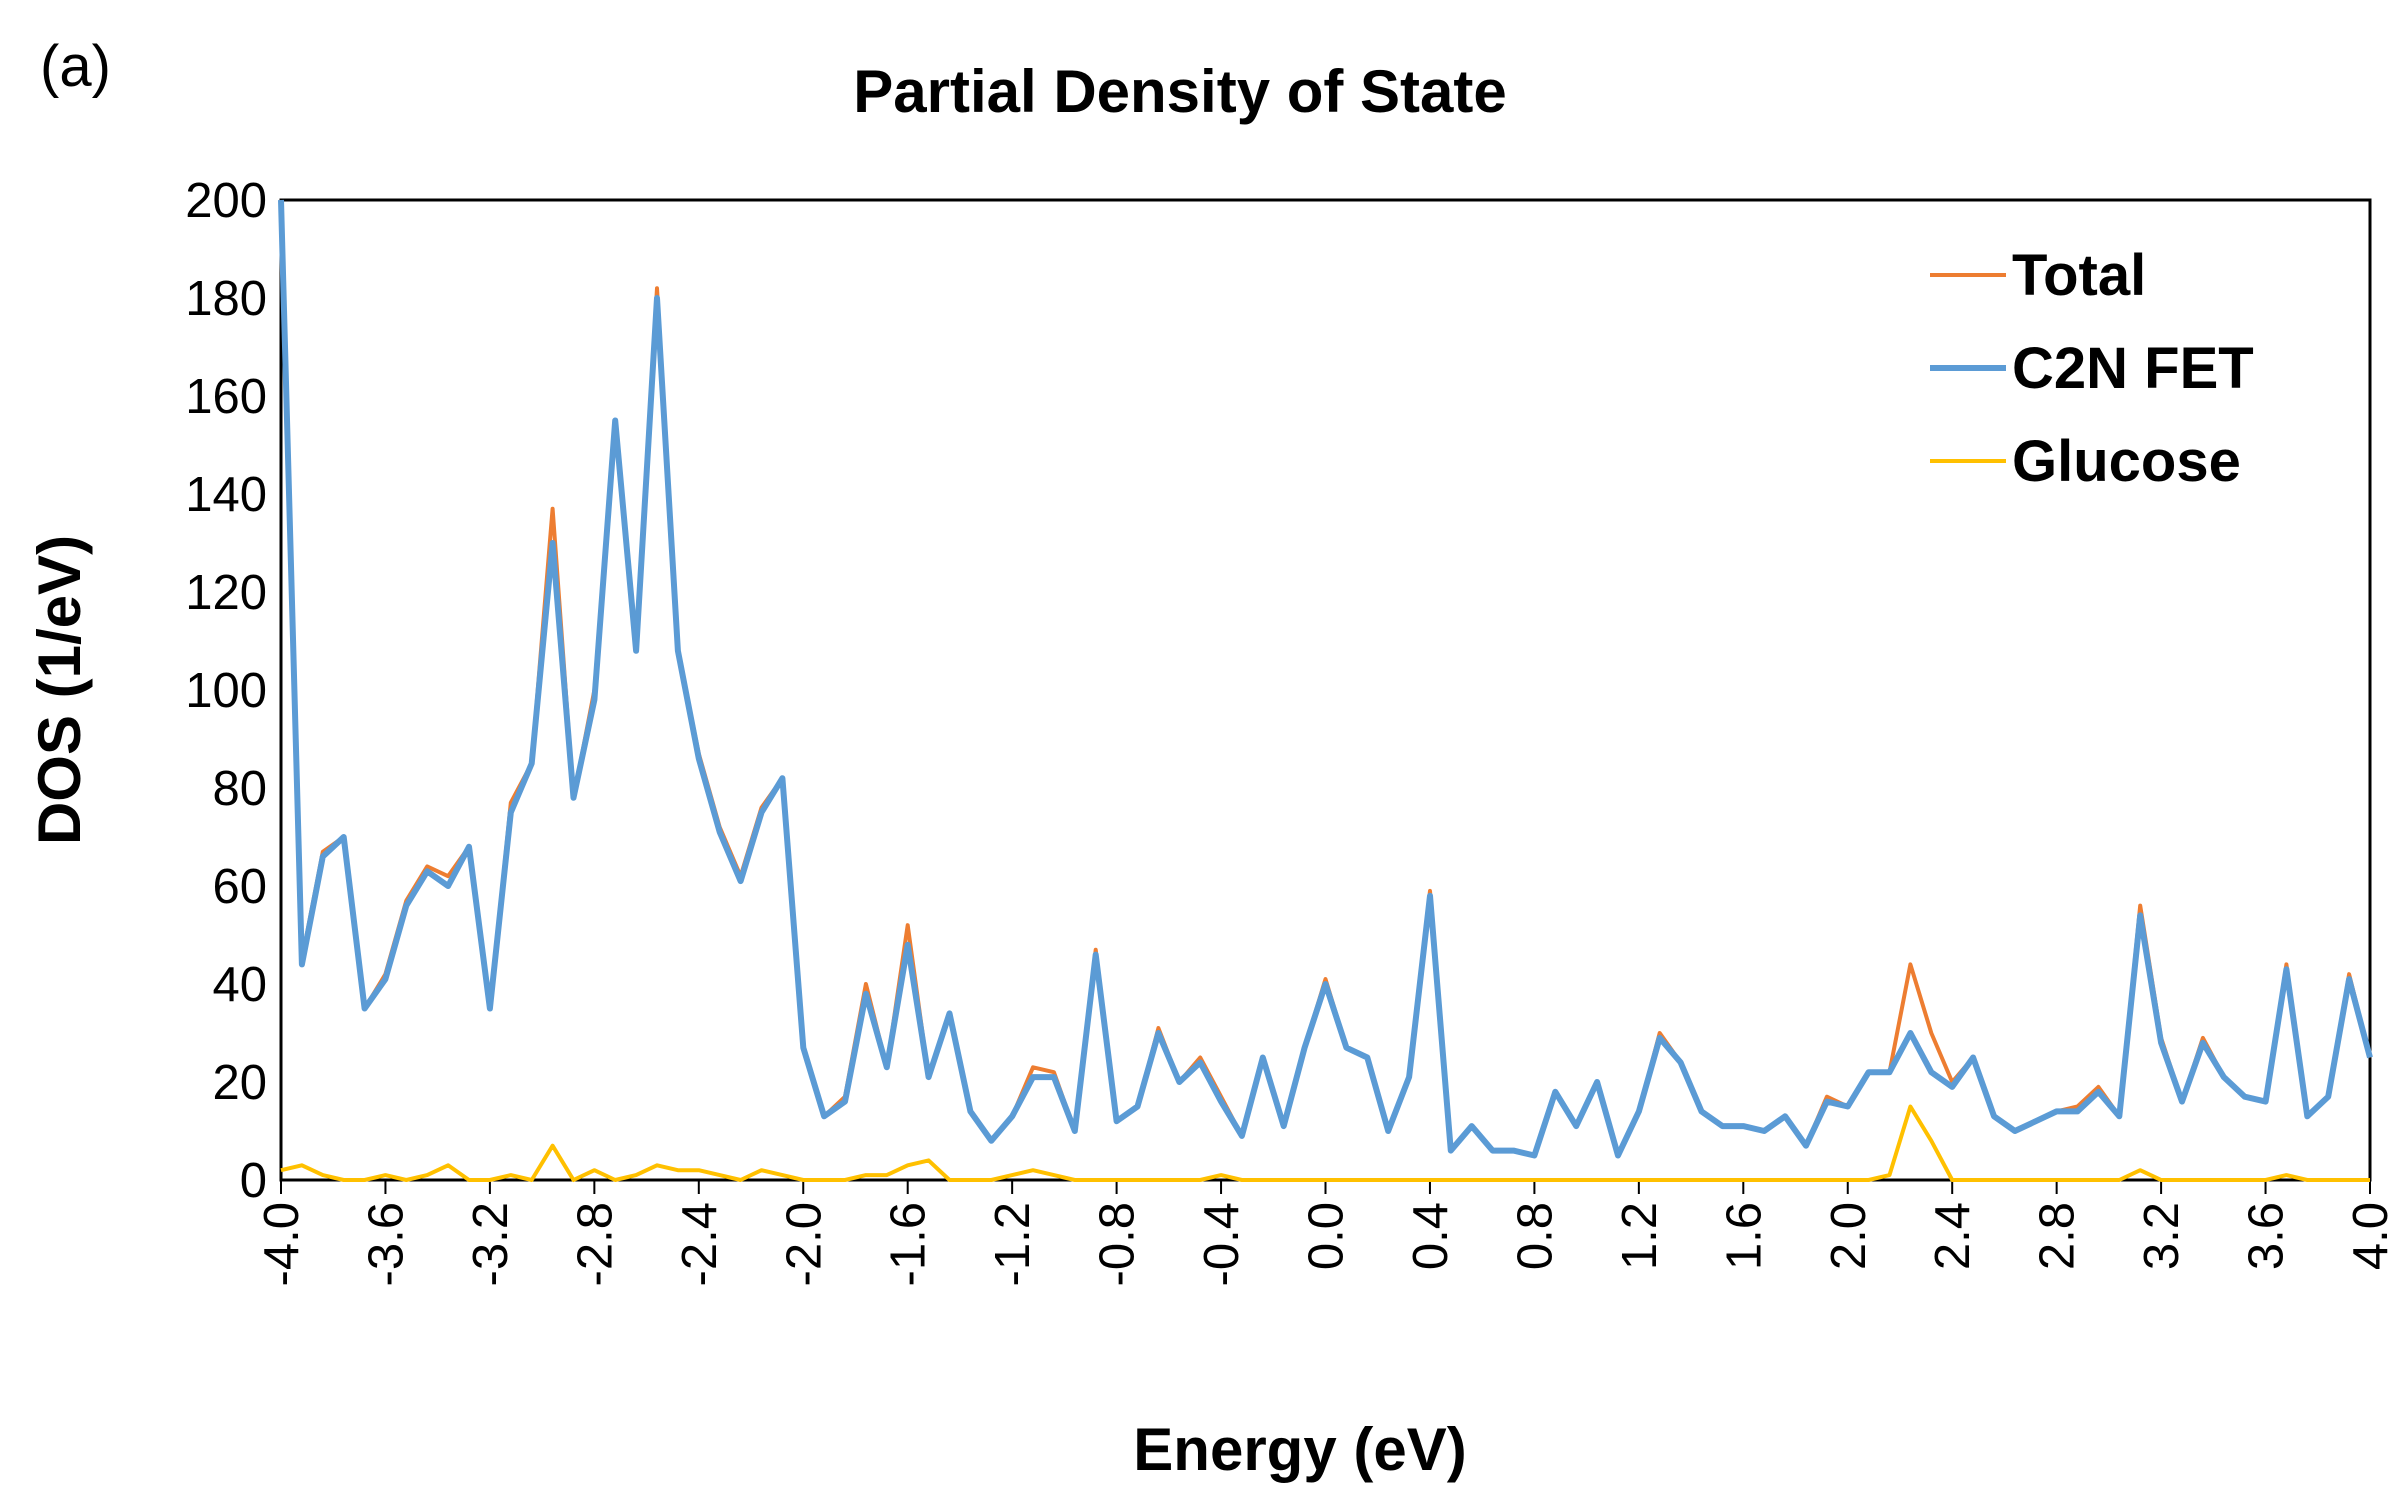 This screenshot has width=2405, height=1510. Describe the element at coordinates (1327, 1236) in the screenshot. I see `x-tick-label: 0.0` at that location.